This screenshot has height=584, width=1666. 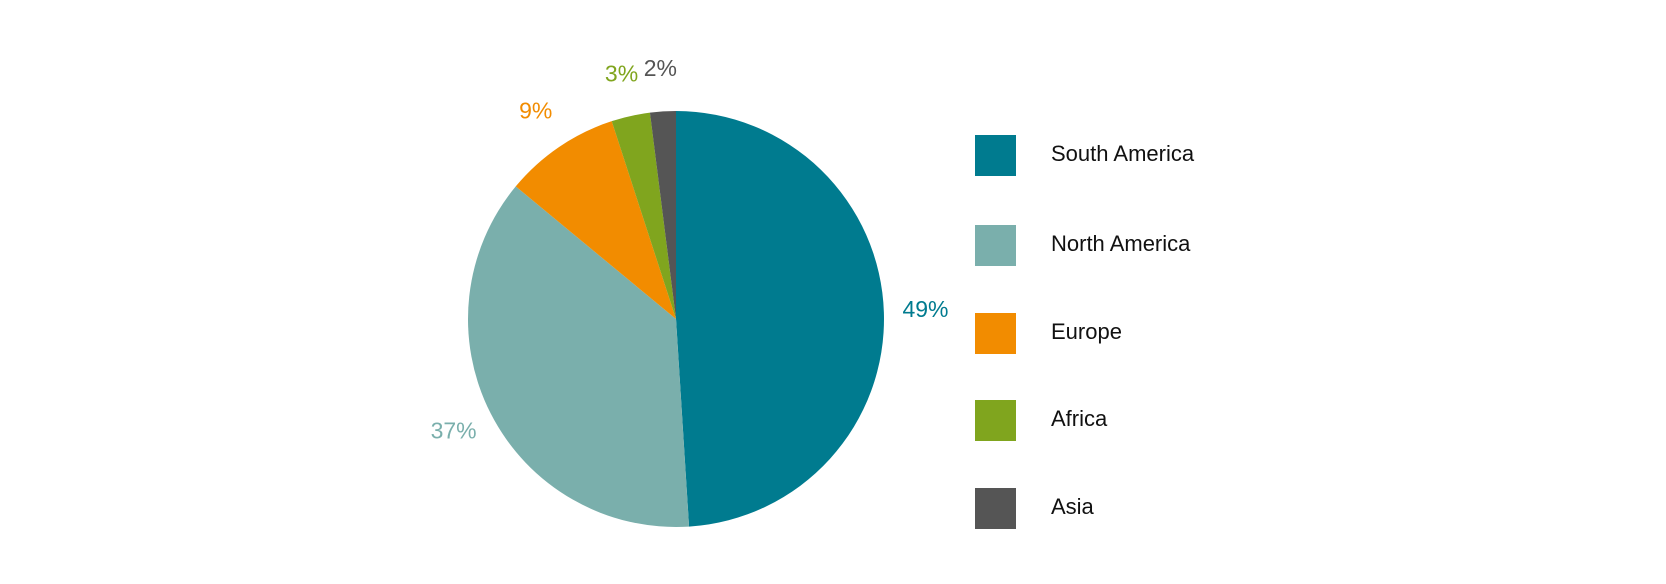 What do you see at coordinates (621, 73) in the screenshot?
I see `data-label: 3%` at bounding box center [621, 73].